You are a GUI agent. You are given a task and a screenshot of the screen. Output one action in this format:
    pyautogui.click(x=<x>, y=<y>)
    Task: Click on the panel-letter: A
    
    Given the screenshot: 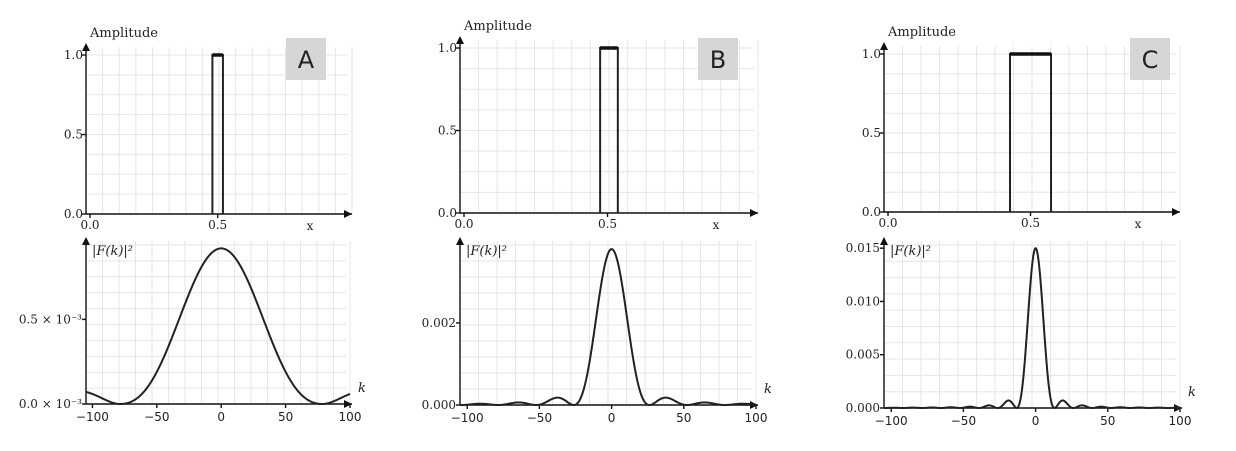 What is the action you would take?
    pyautogui.click(x=306, y=60)
    